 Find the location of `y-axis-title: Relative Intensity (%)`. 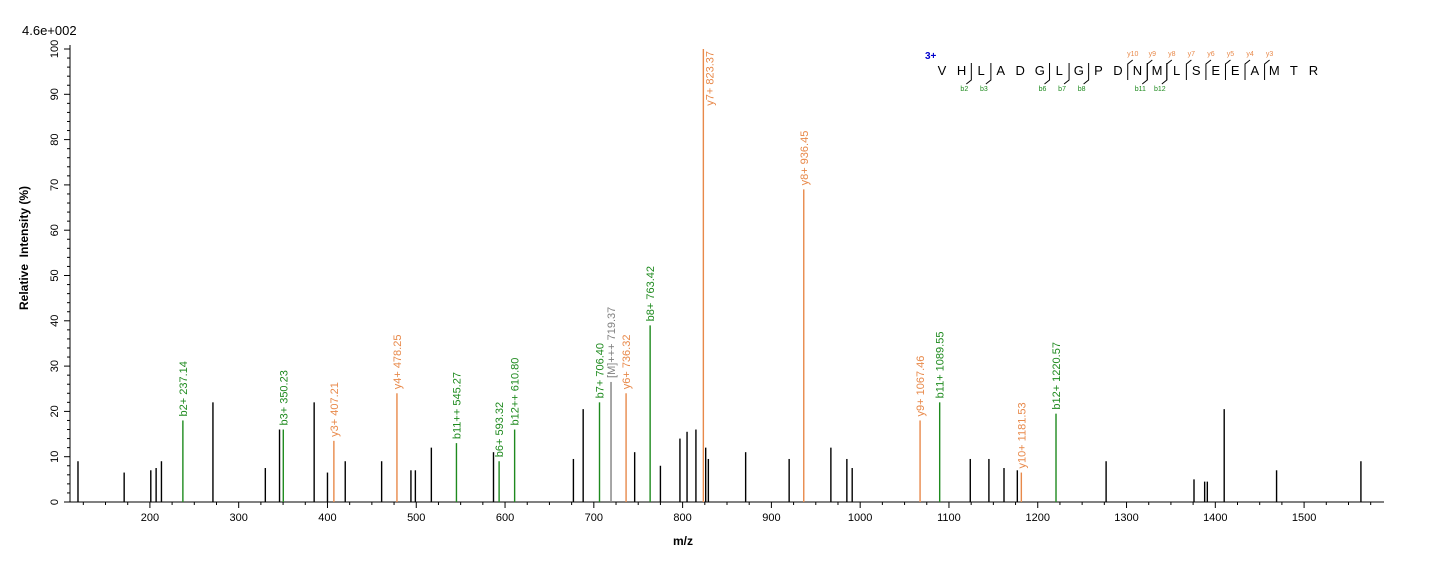

y-axis-title: Relative Intensity (%) is located at coordinates (24, 248).